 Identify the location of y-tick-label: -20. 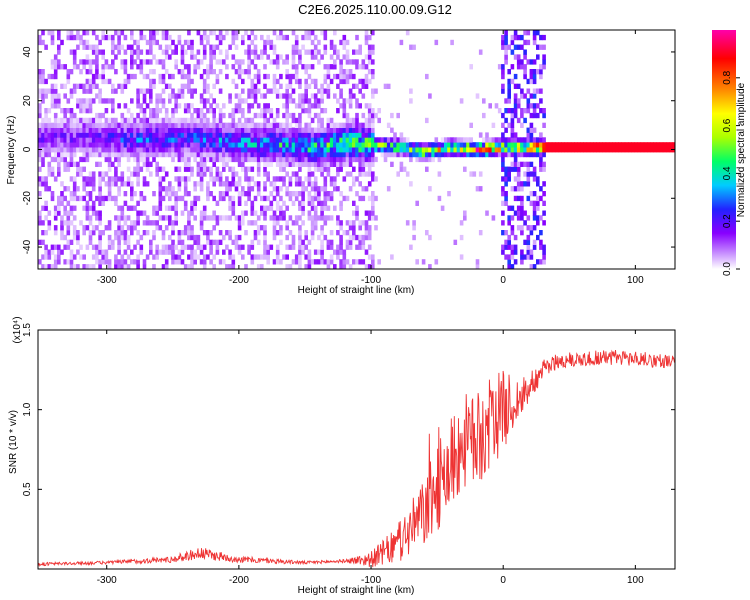
(27, 198).